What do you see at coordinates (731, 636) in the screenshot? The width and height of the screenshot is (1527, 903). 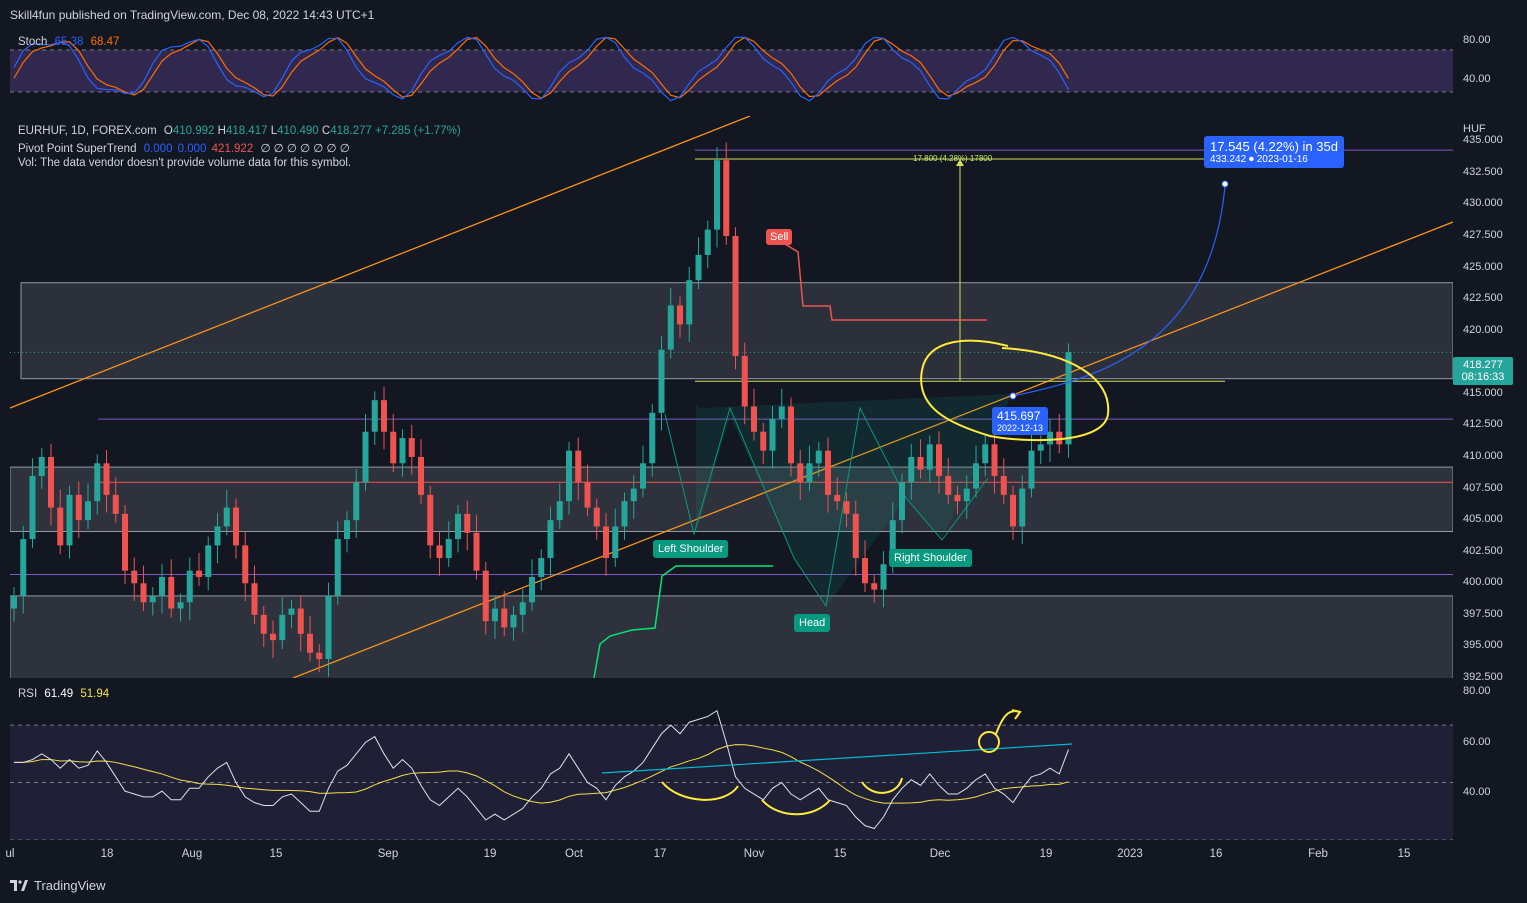 I see `lower-support-zone` at bounding box center [731, 636].